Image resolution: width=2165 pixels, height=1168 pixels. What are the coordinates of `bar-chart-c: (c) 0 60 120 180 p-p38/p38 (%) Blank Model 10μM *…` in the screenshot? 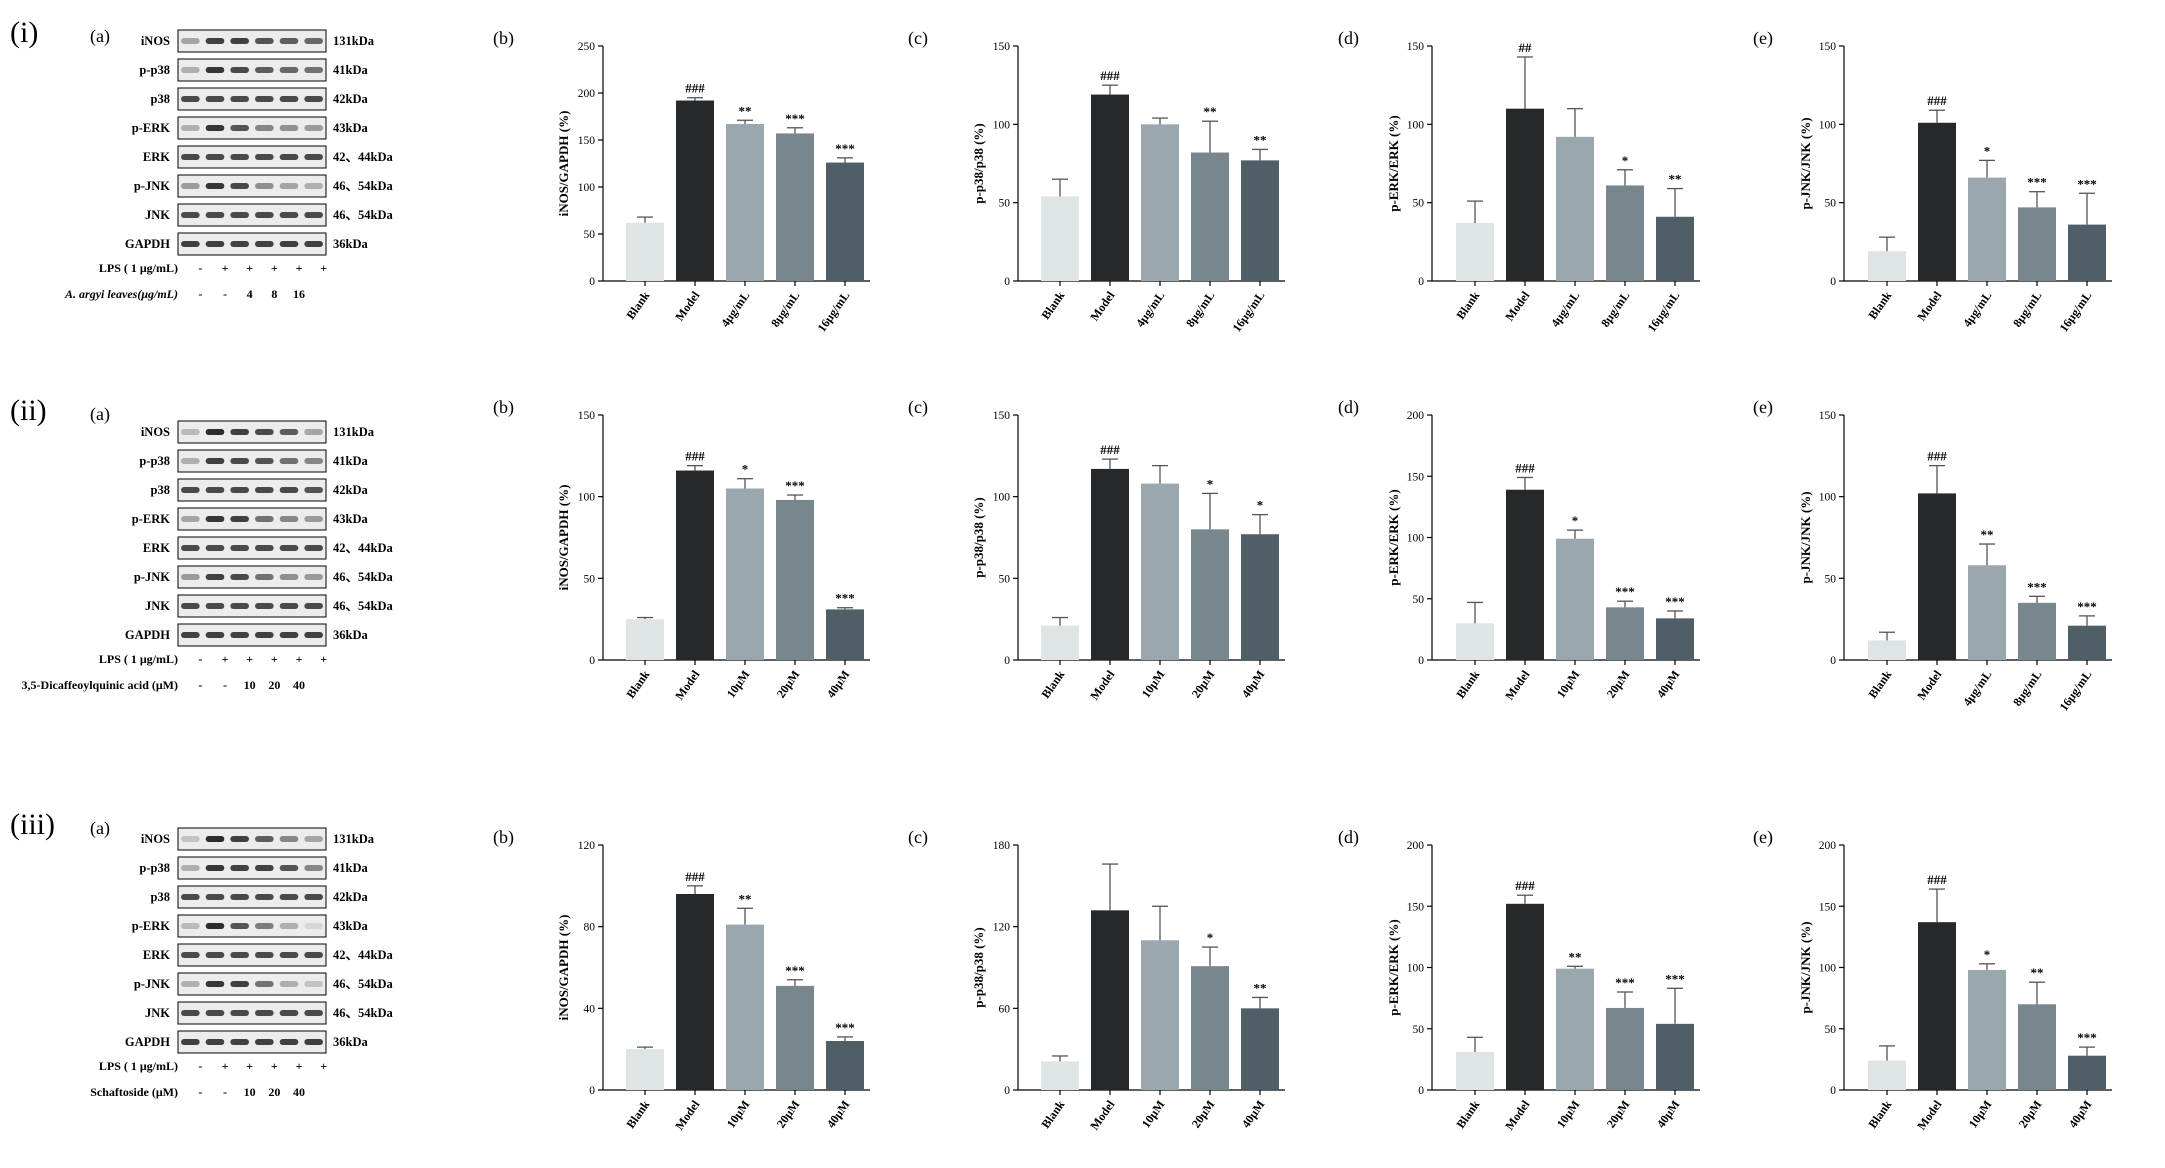 It's located at (1096, 979).